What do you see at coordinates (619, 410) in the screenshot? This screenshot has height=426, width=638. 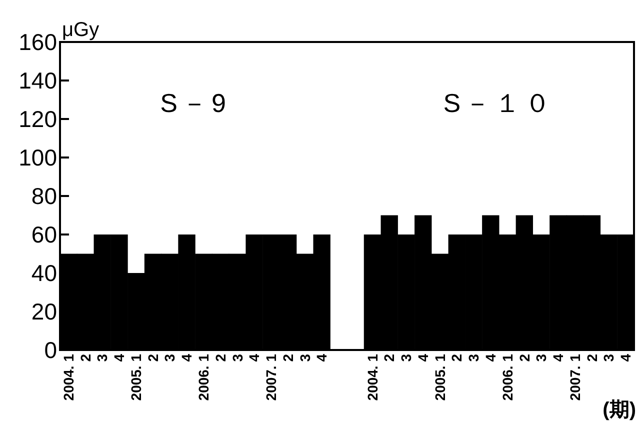 I see `x-axis-title: (期)` at bounding box center [619, 410].